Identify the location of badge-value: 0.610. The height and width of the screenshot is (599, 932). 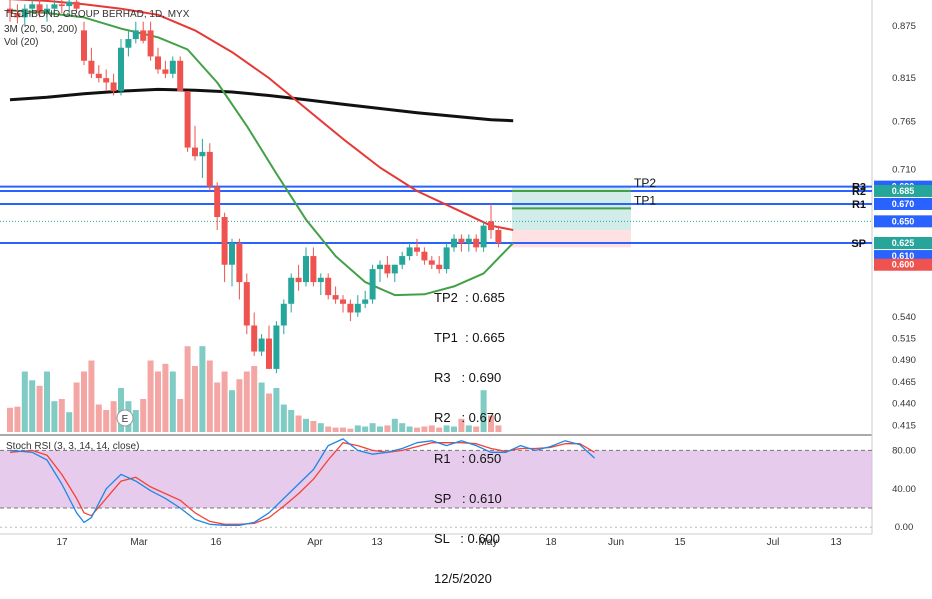
(903, 256).